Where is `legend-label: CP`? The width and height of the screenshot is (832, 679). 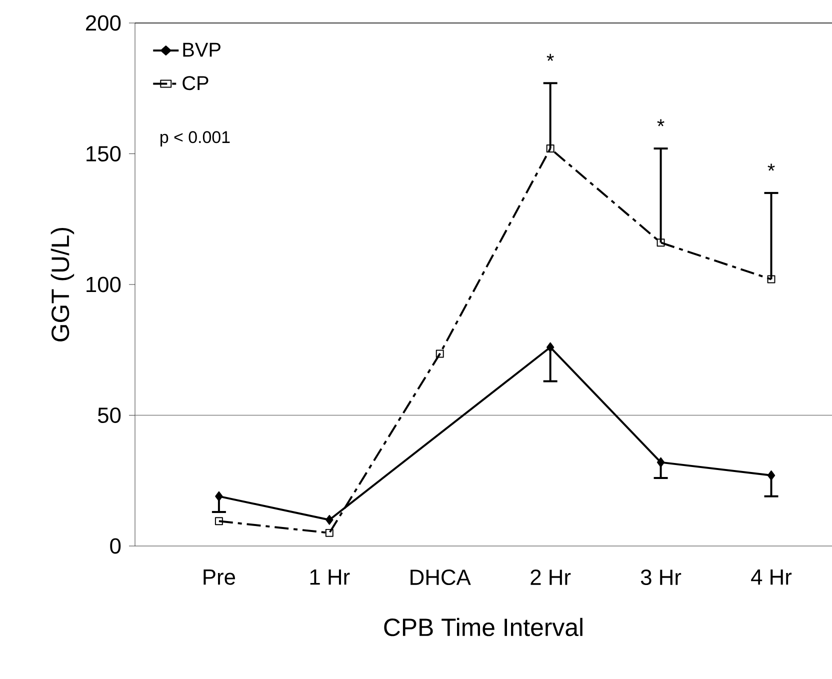
legend-label: CP is located at coordinates (195, 83).